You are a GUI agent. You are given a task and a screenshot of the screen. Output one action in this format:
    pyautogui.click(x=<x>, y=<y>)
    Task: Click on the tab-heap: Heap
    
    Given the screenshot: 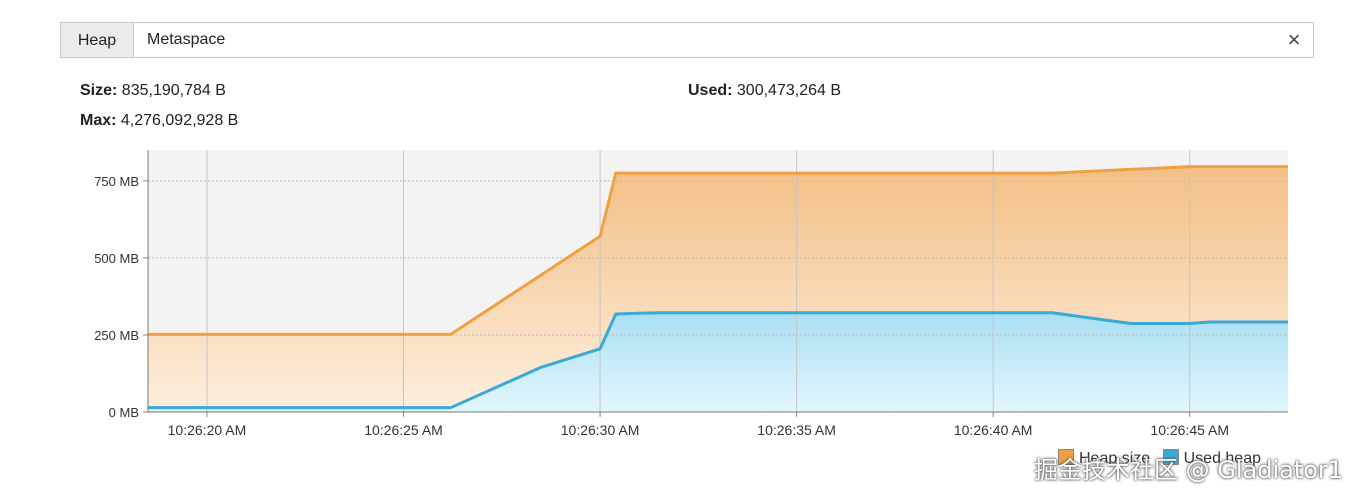 What is the action you would take?
    pyautogui.click(x=97, y=40)
    